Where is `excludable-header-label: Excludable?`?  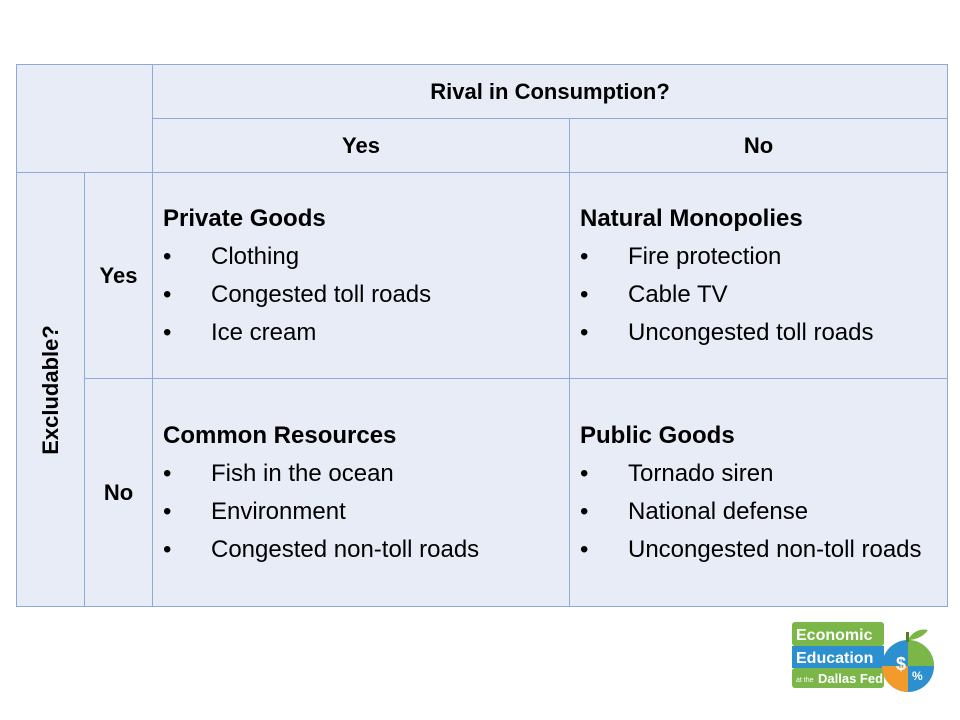 excludable-header-label: Excludable? is located at coordinates (50, 389).